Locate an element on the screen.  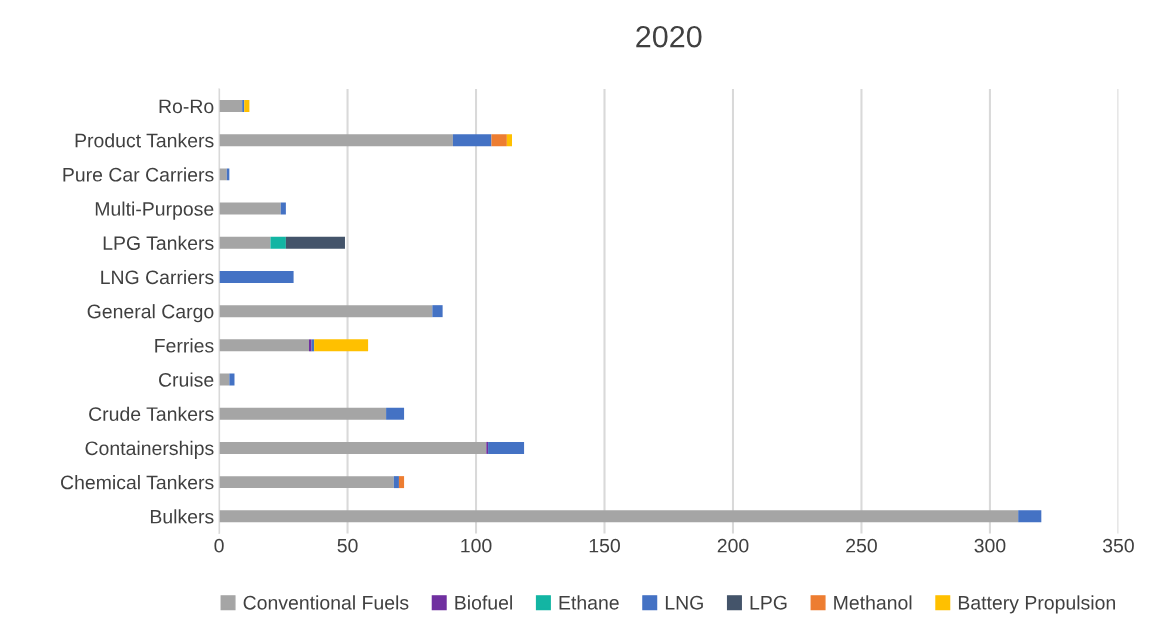
legend-label: Battery Propulsion is located at coordinates (1036, 604).